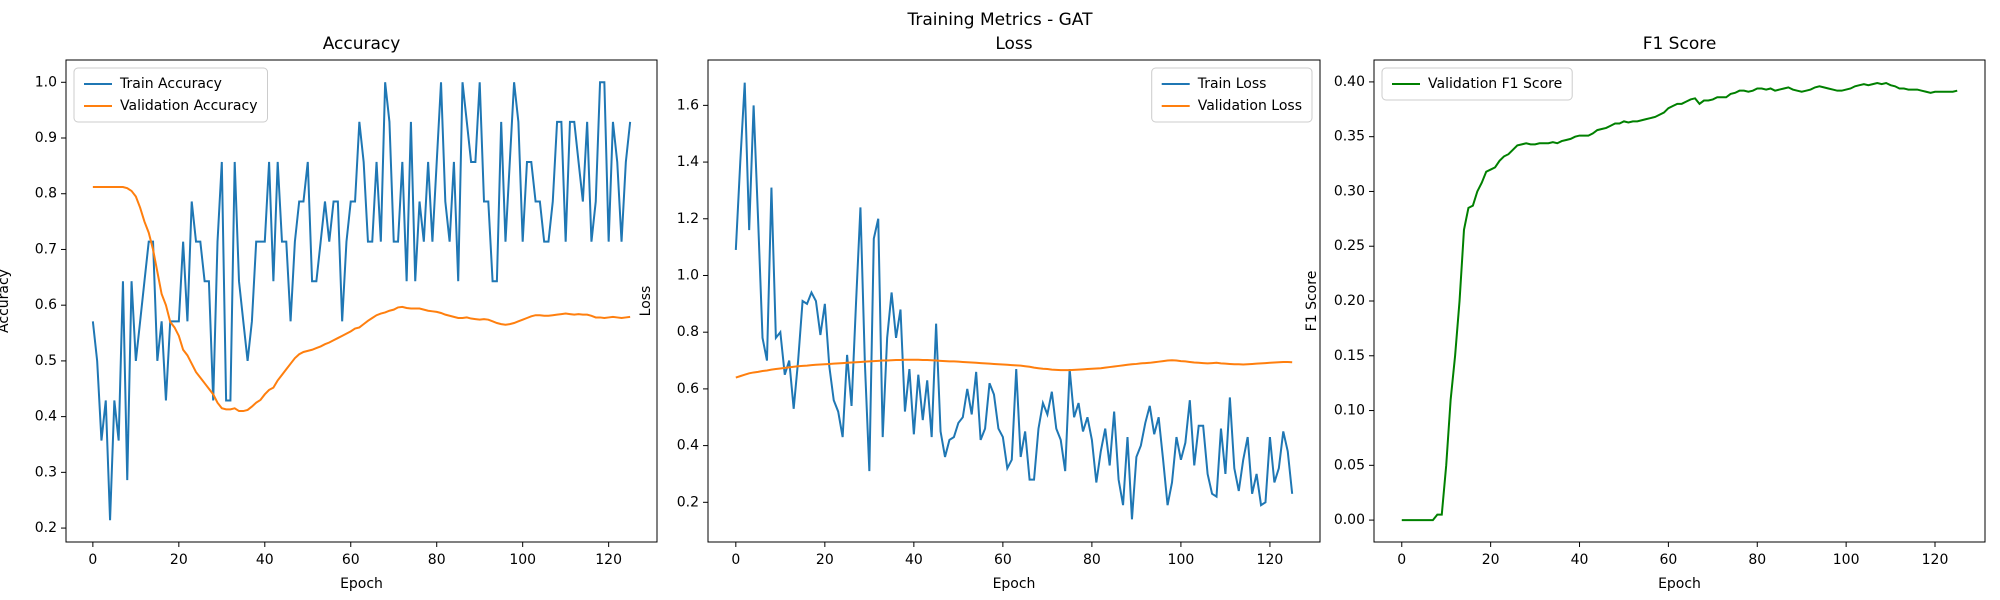  Describe the element at coordinates (6, 301) in the screenshot. I see `y-axis-label: Accuracy` at that location.